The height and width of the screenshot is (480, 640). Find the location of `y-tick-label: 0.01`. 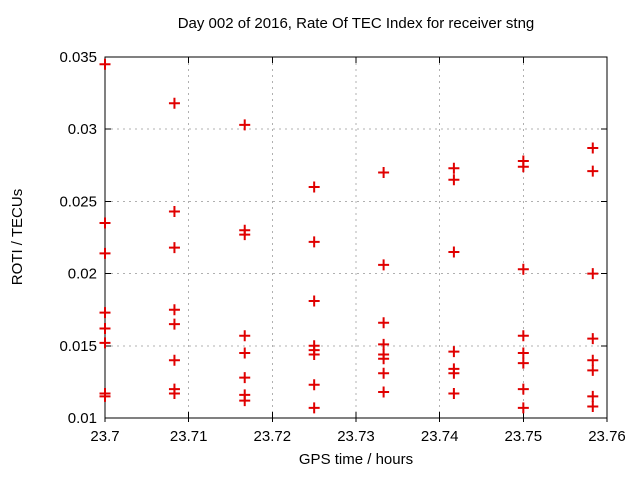

y-tick-label: 0.01 is located at coordinates (82, 418).